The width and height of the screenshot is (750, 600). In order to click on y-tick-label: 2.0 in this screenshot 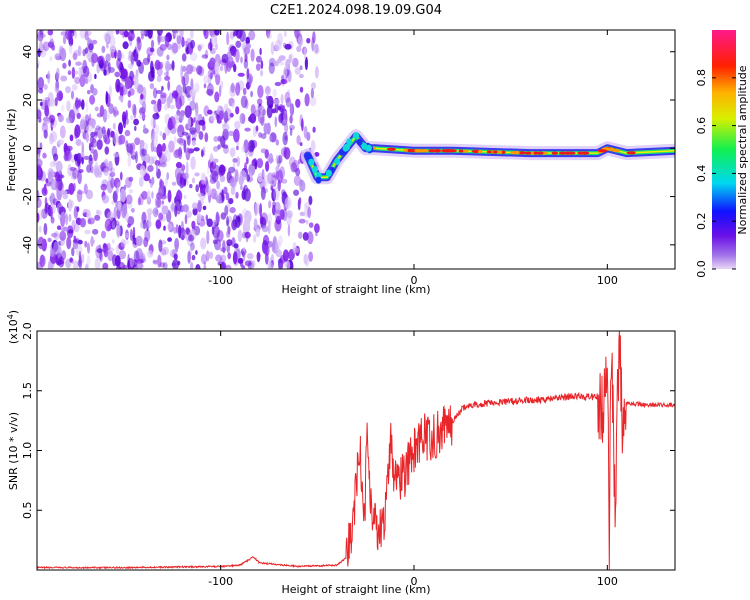, I will do `click(27, 331)`.